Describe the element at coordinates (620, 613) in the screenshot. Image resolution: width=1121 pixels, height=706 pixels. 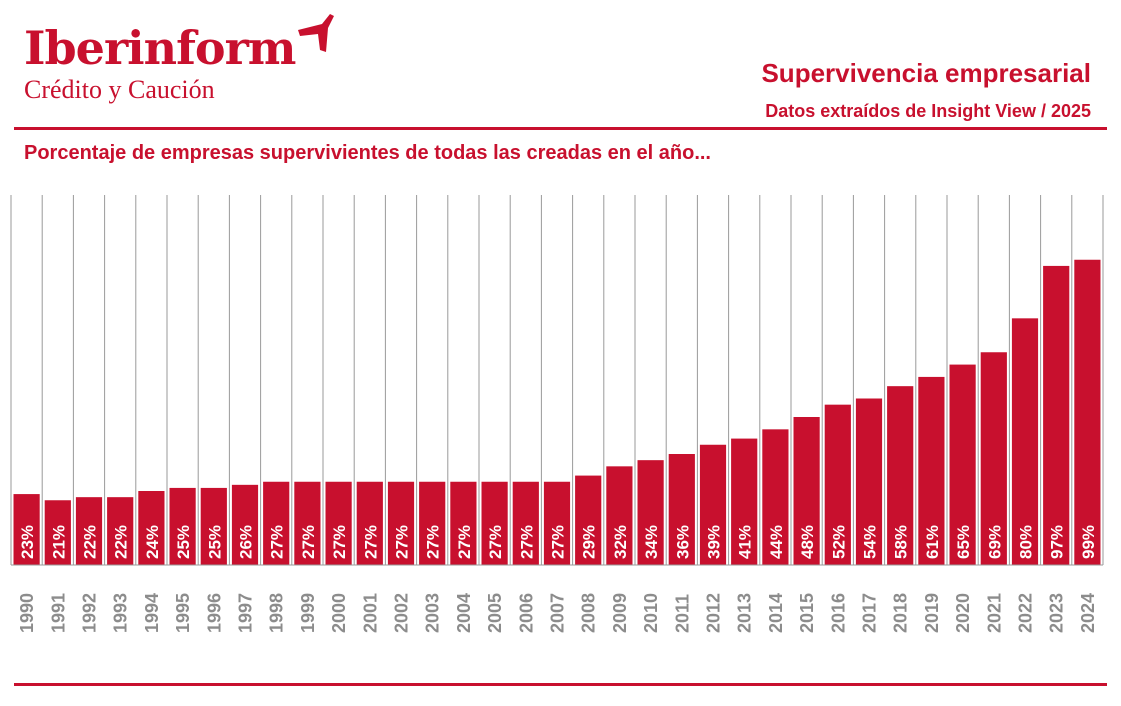
I see `tick-label-2009: 2009` at that location.